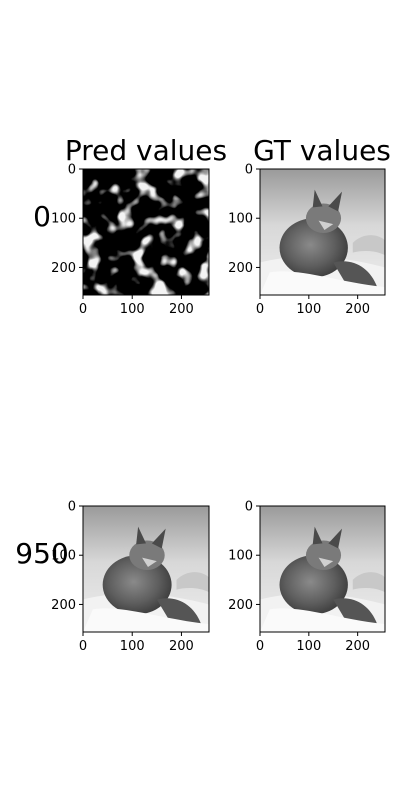  Describe the element at coordinates (308, 309) in the screenshot. I see `x-tick-label-1-100: 100` at that location.